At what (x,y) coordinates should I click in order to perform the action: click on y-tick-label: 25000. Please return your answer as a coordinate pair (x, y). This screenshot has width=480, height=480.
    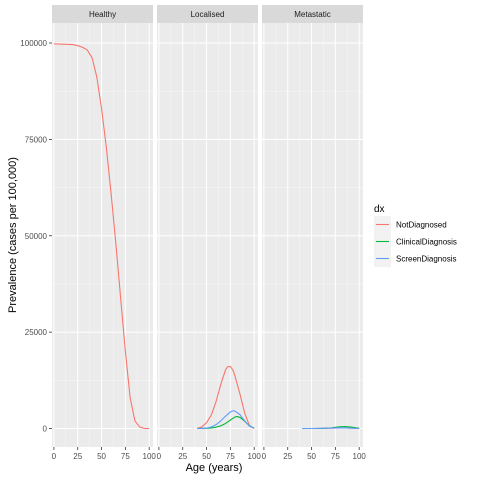
    Looking at the image, I should click on (36, 332).